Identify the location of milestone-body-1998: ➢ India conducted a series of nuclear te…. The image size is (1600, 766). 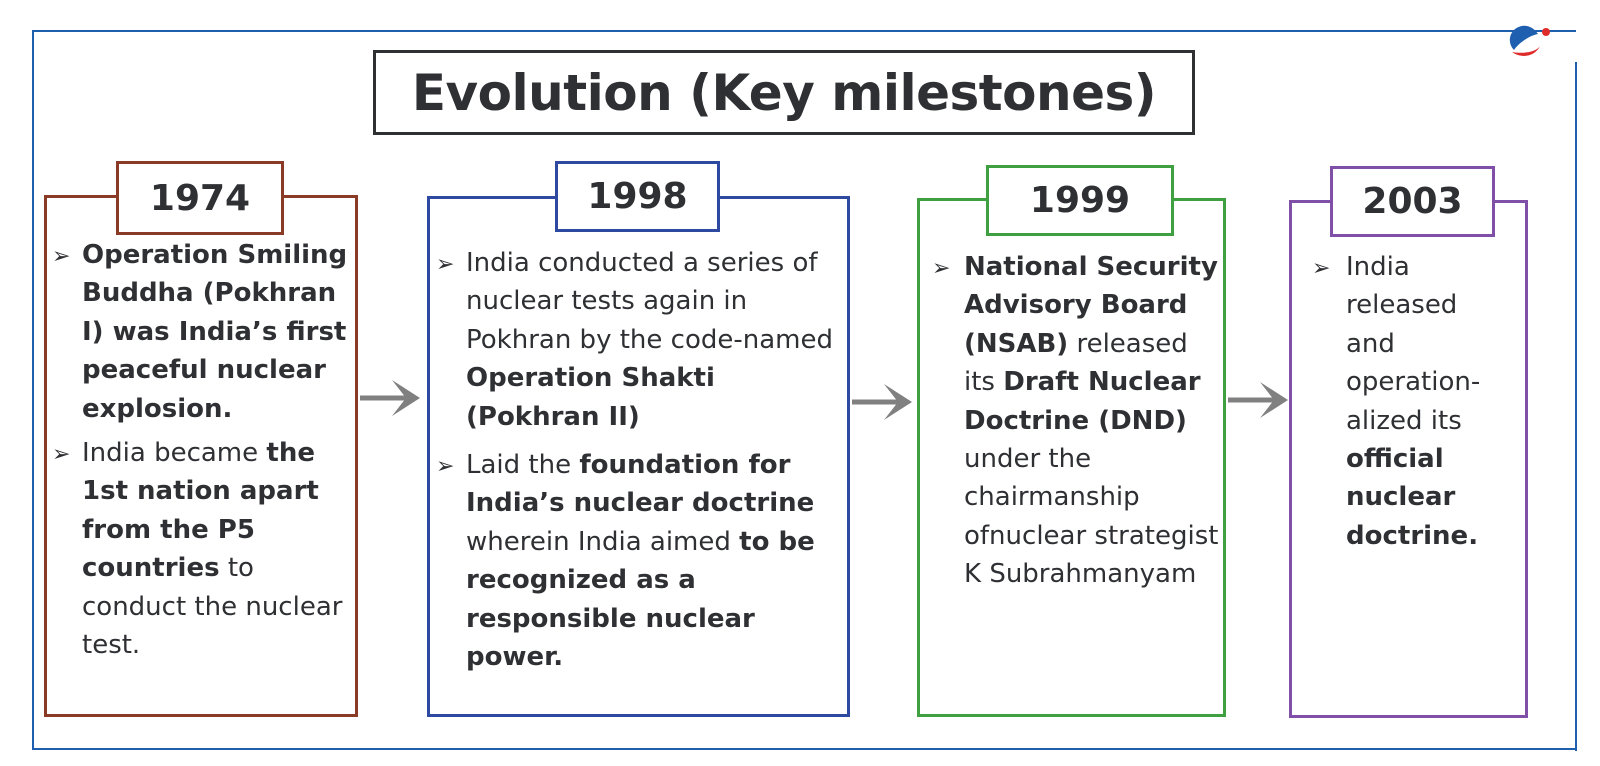
(641, 463).